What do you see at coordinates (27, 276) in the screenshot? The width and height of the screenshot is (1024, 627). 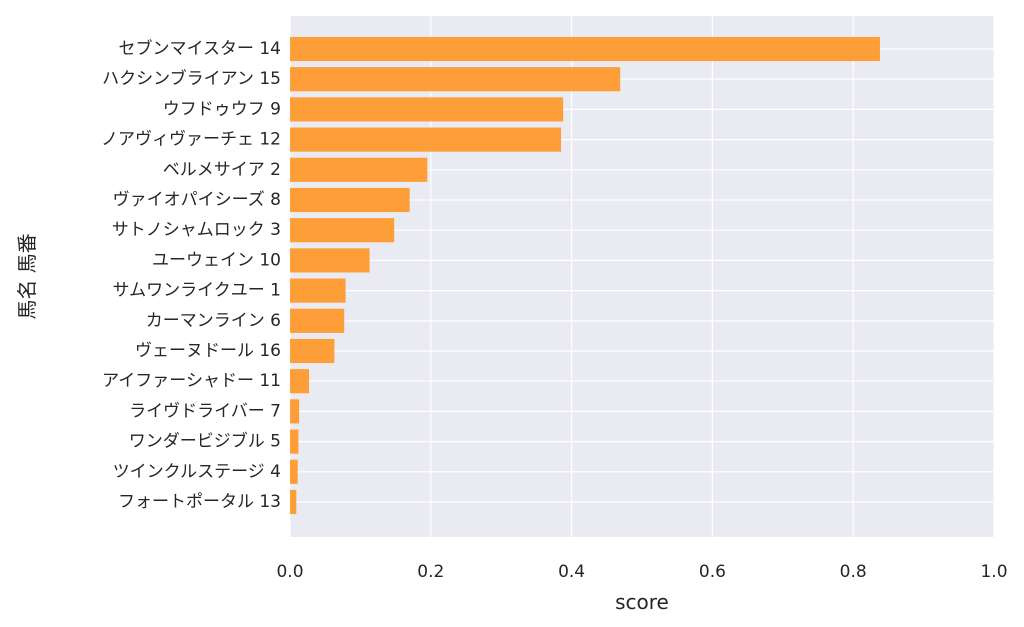 I see `y-axis-label: 馬名 馬番` at bounding box center [27, 276].